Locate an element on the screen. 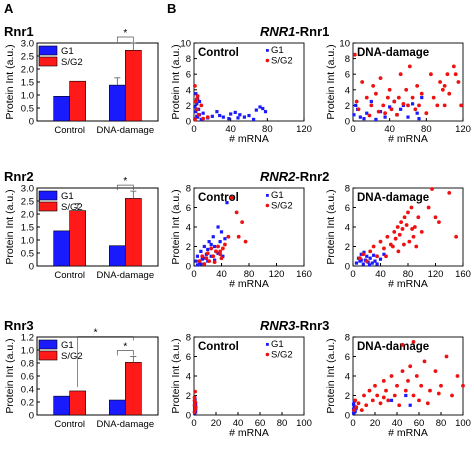 This screenshot has height=452, width=474. y-tick-label: 2.5 is located at coordinates (27, 202).